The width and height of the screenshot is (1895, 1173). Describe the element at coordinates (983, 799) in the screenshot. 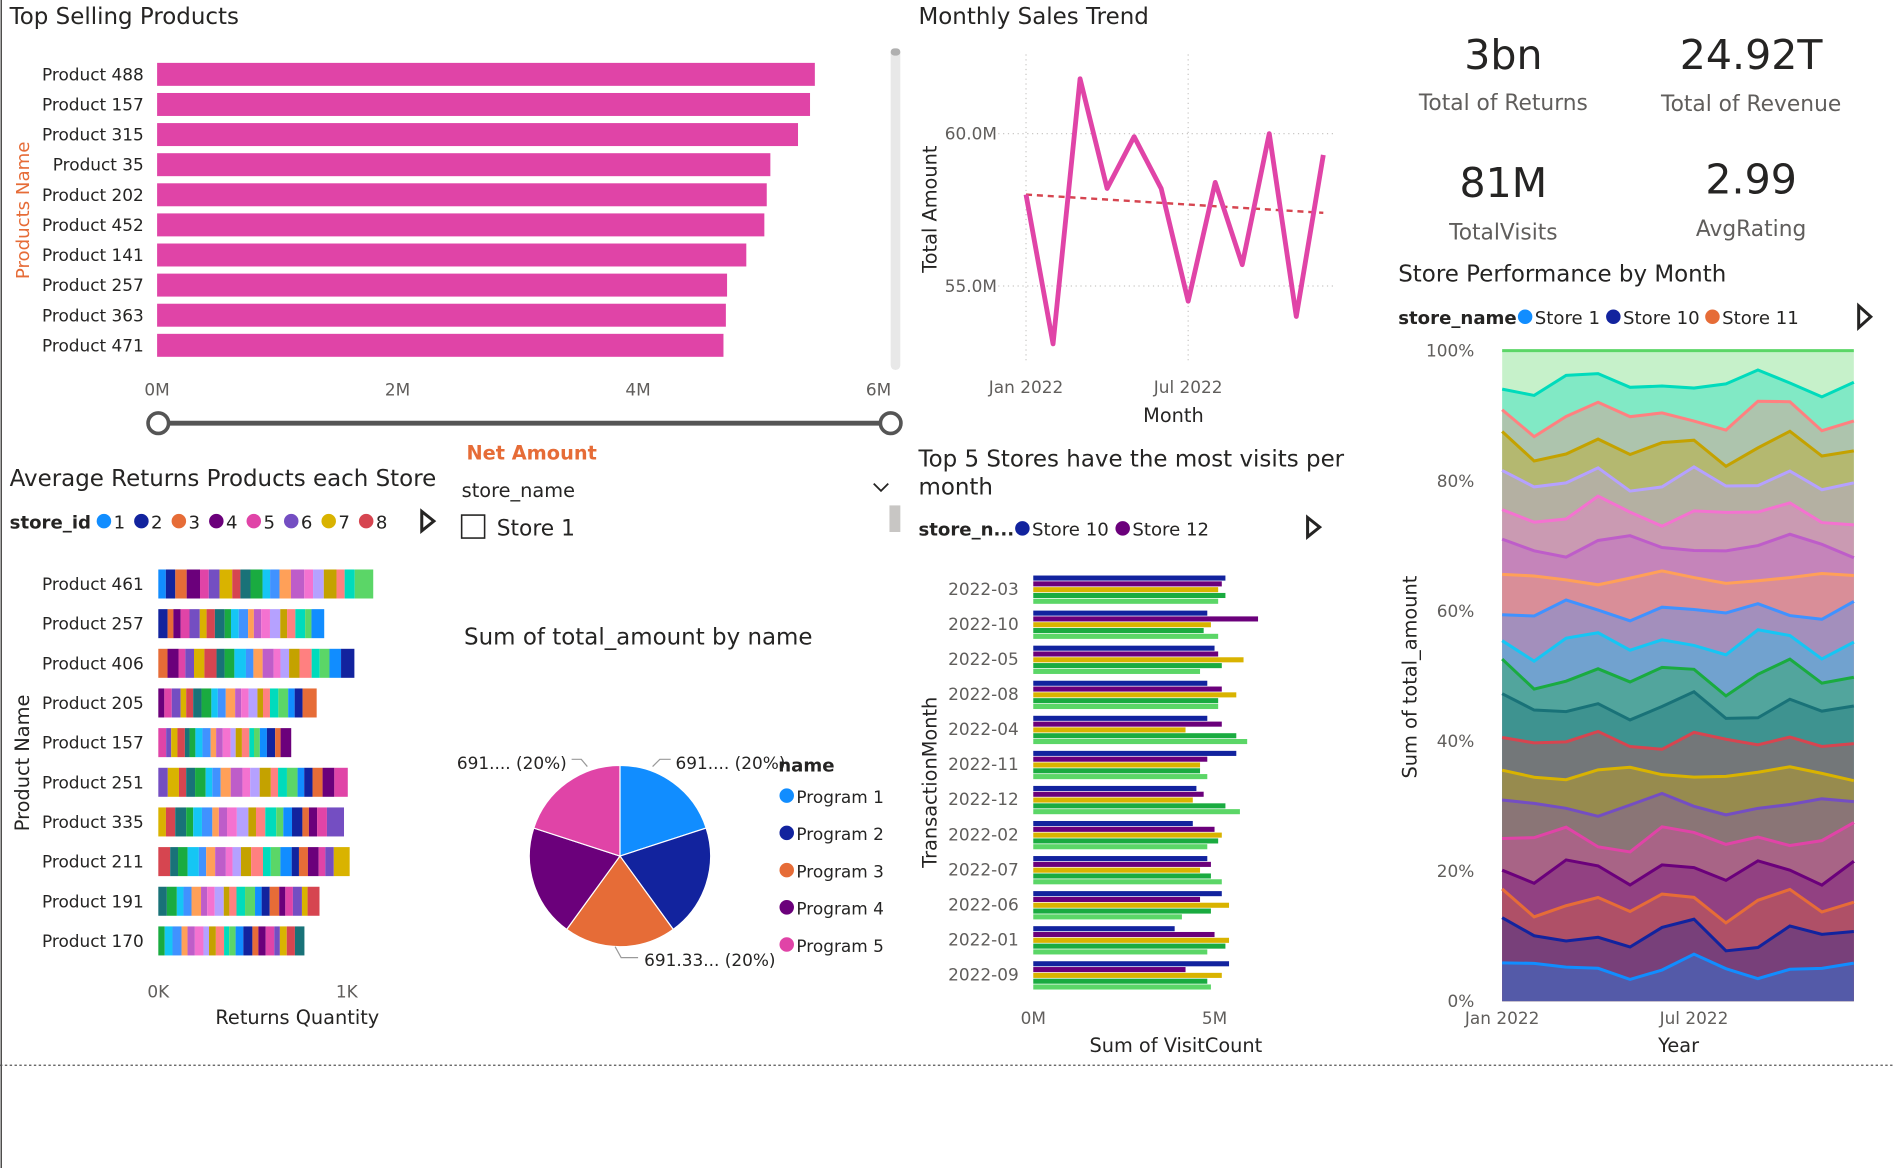

I see `category-label: 2022-12` at that location.